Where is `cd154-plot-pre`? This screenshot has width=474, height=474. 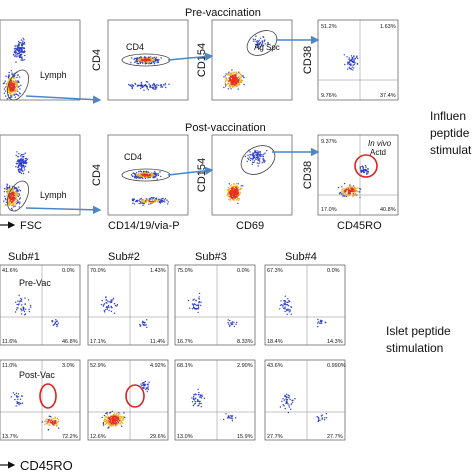
cd154-plot-pre is located at coordinates (252, 60).